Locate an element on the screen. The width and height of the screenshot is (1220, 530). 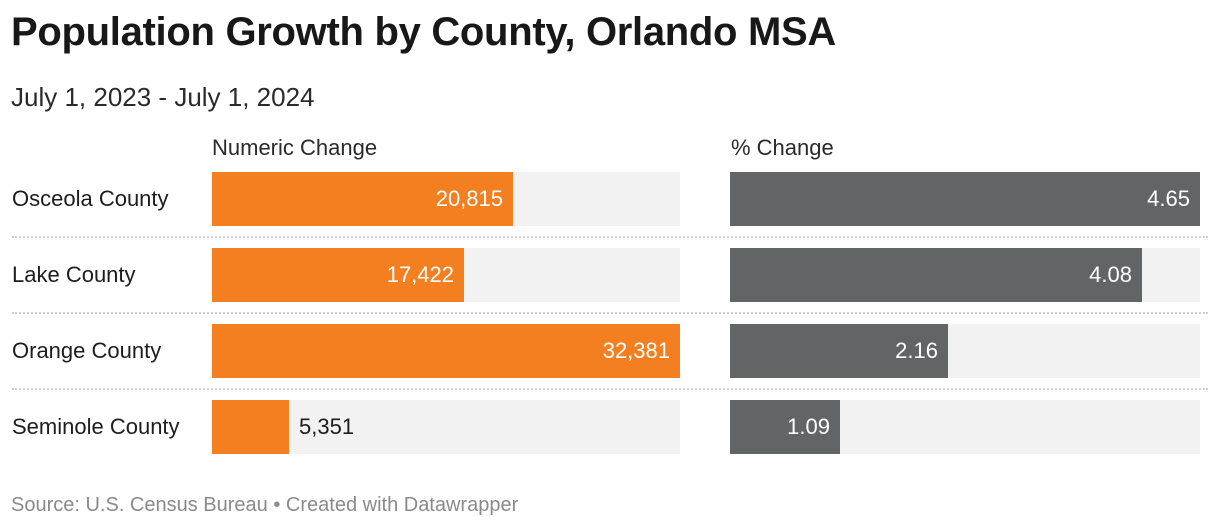
percent-bar-orange-county is located at coordinates (839, 351).